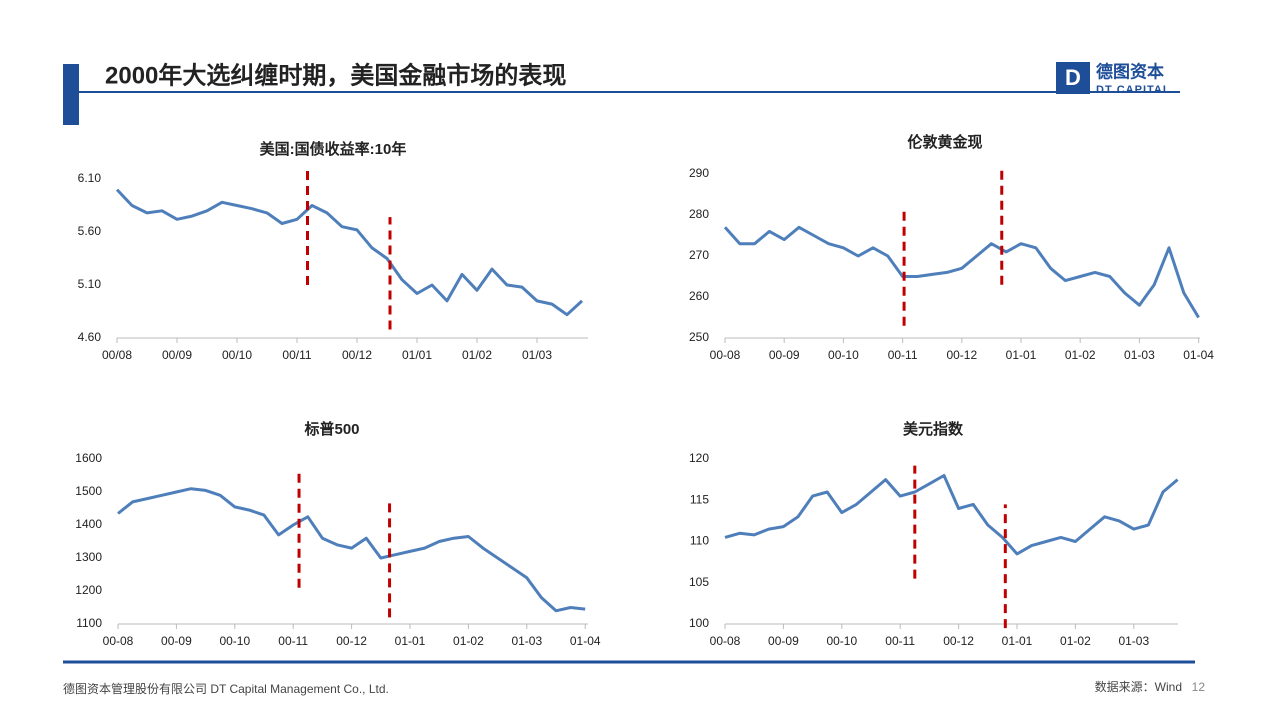 This screenshot has height=725, width=1280. Describe the element at coordinates (90, 178) in the screenshot. I see `y-tick-label: 6.10` at that location.